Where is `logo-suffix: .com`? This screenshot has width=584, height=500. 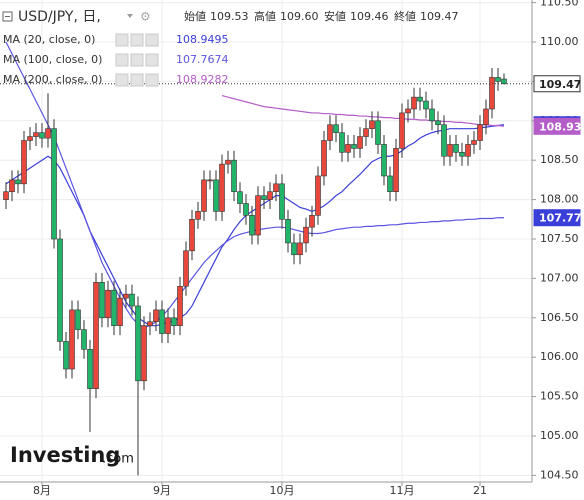 logo-suffix: .com is located at coordinates (118, 459).